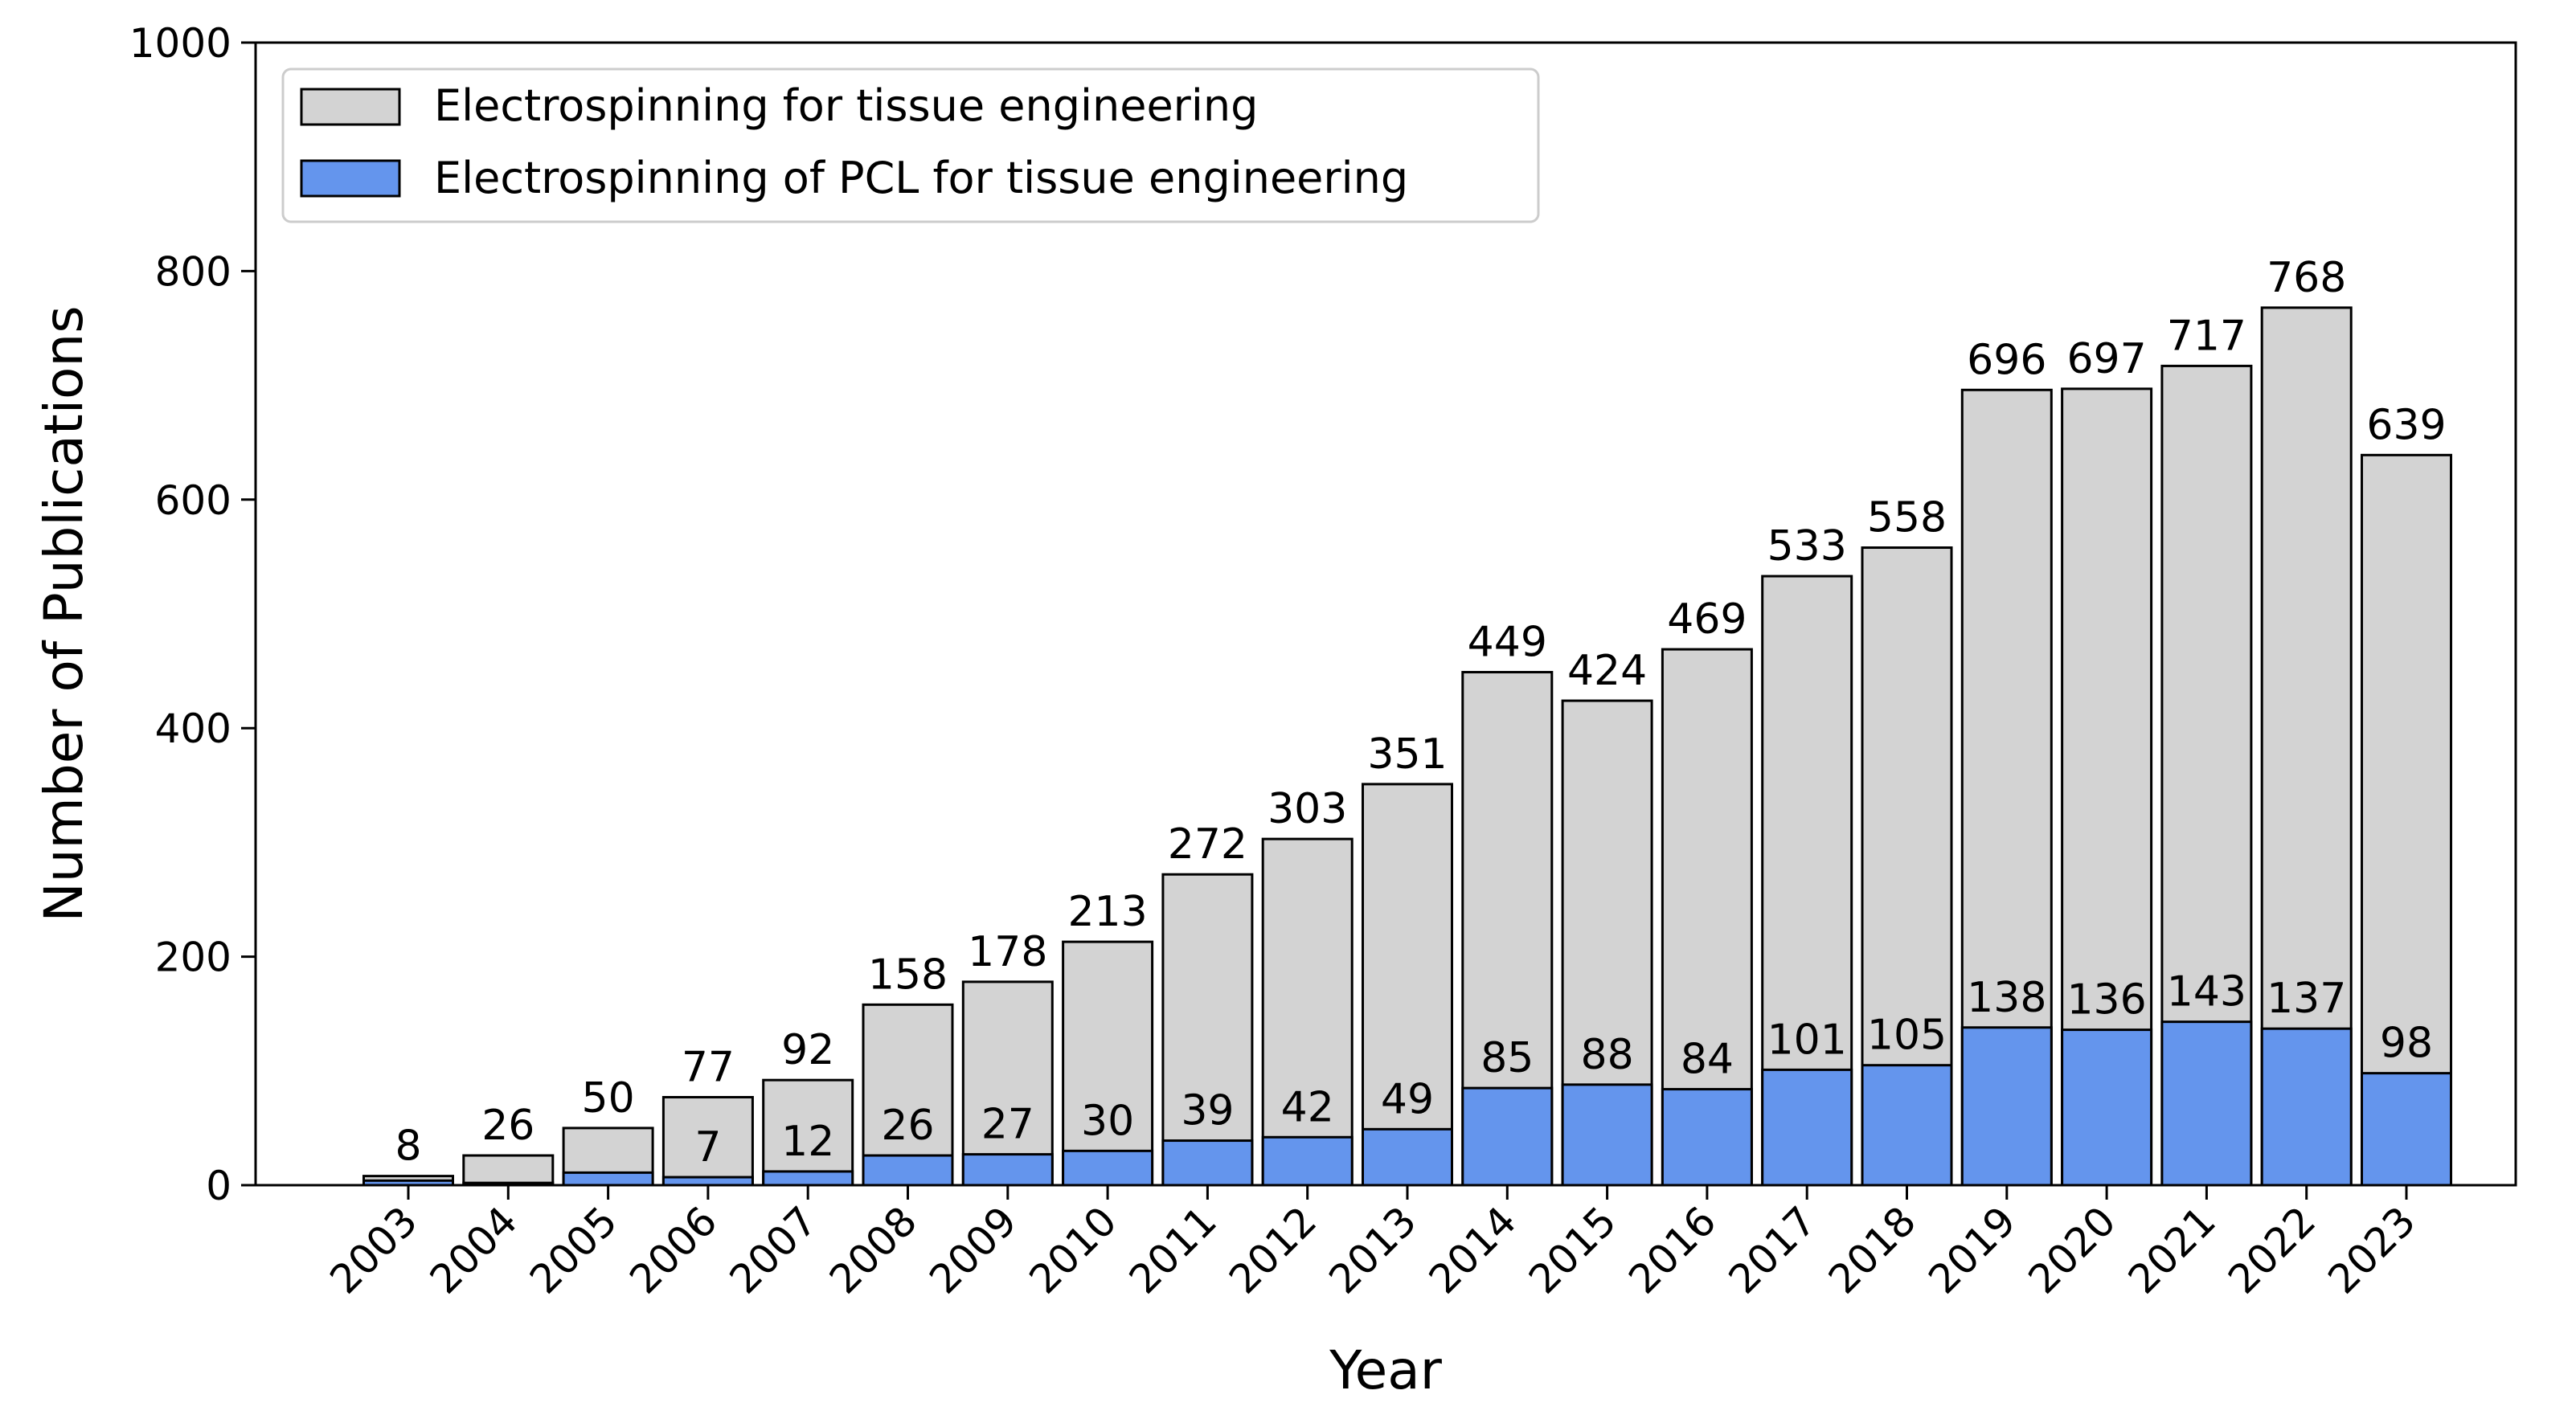 The width and height of the screenshot is (2576, 1419). I want to click on data-label-all-2015: 424, so click(1607, 671).